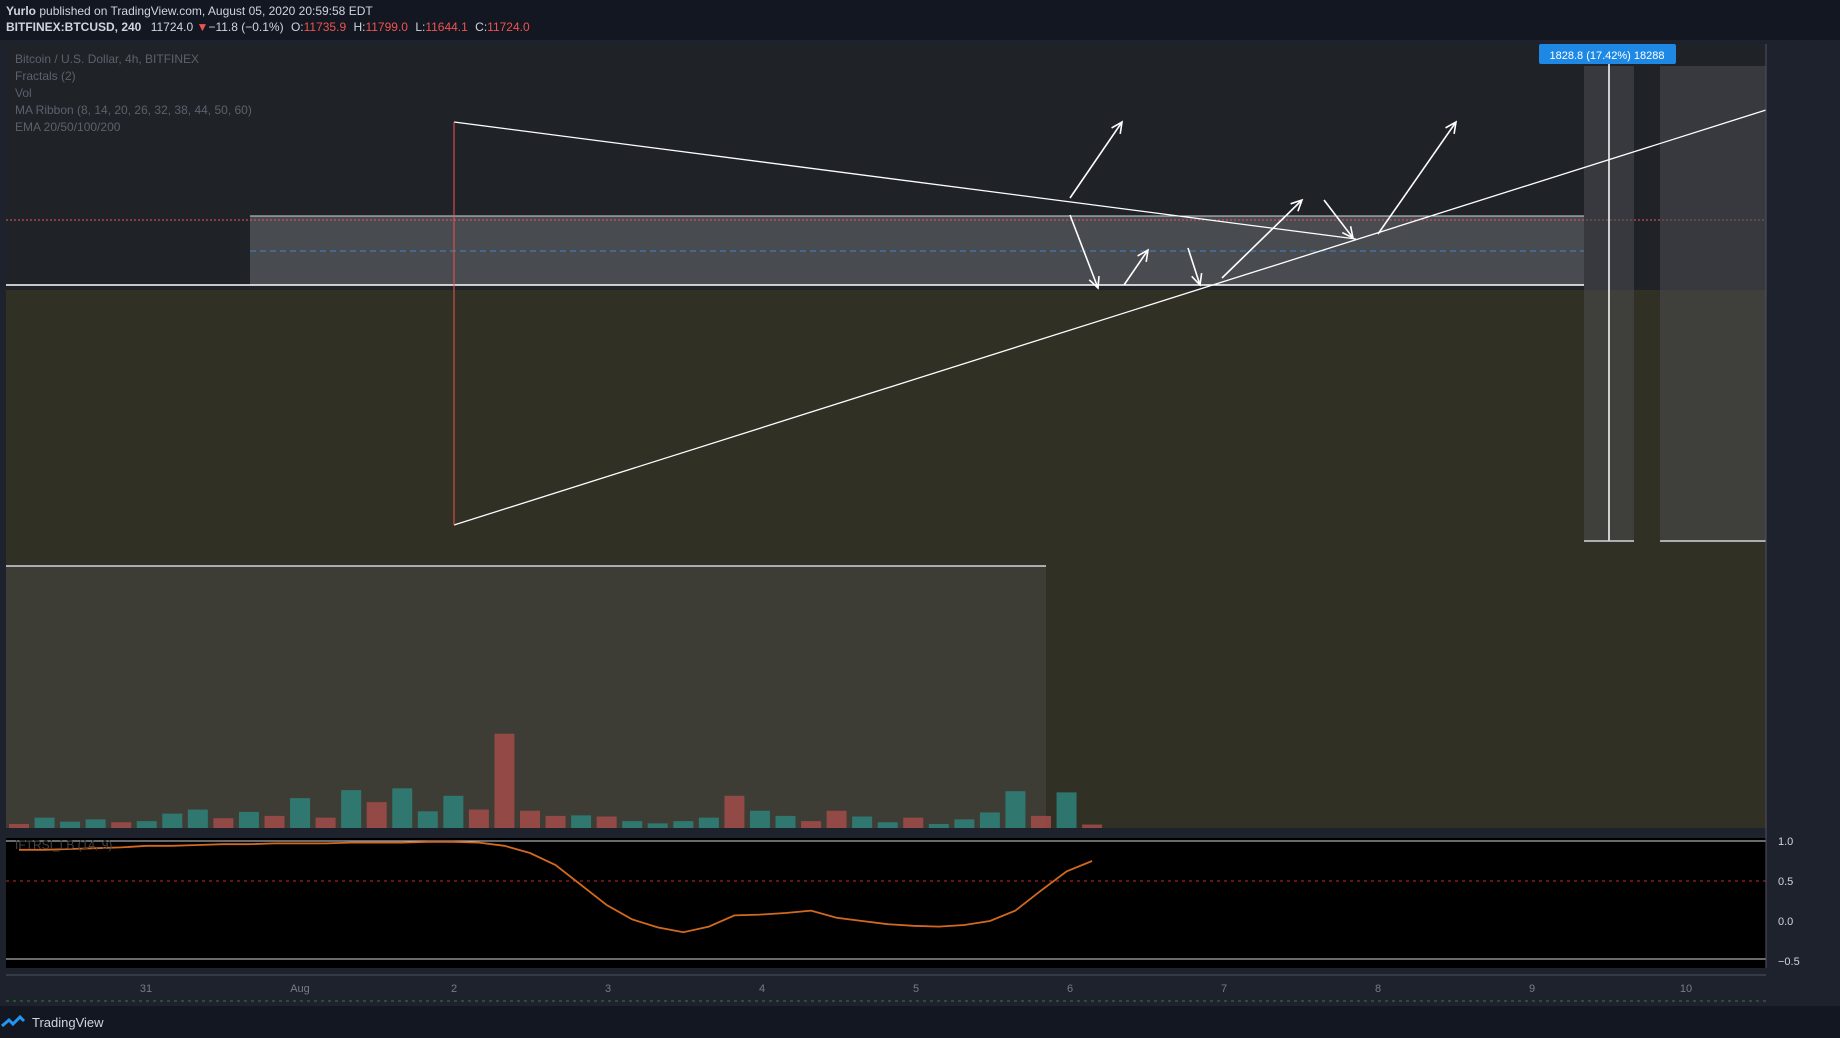 The width and height of the screenshot is (1840, 1038). I want to click on down-arrow-icon: ▼, so click(202, 27).